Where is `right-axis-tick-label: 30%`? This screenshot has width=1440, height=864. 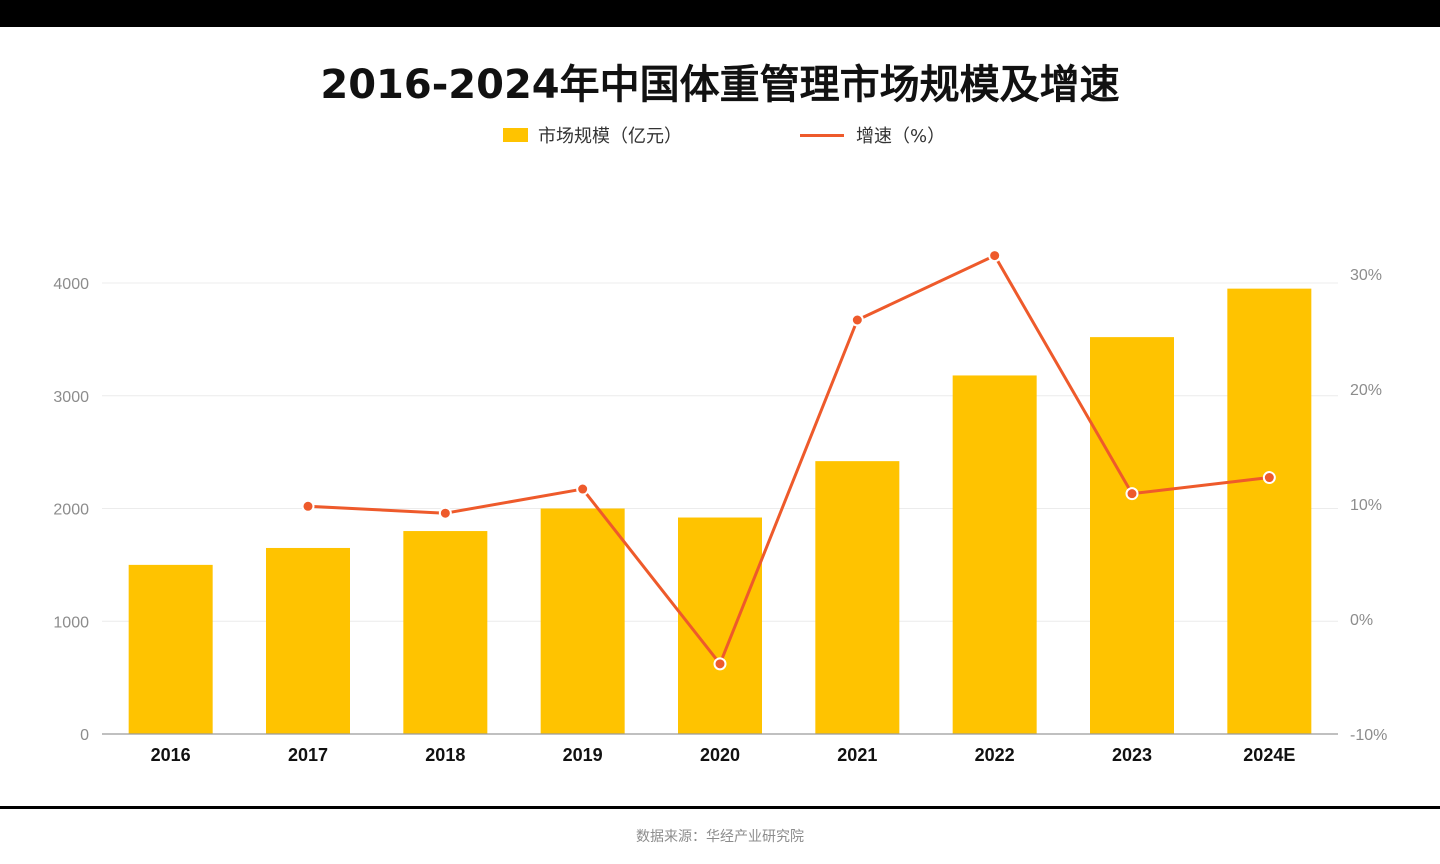
right-axis-tick-label: 30% is located at coordinates (1366, 275).